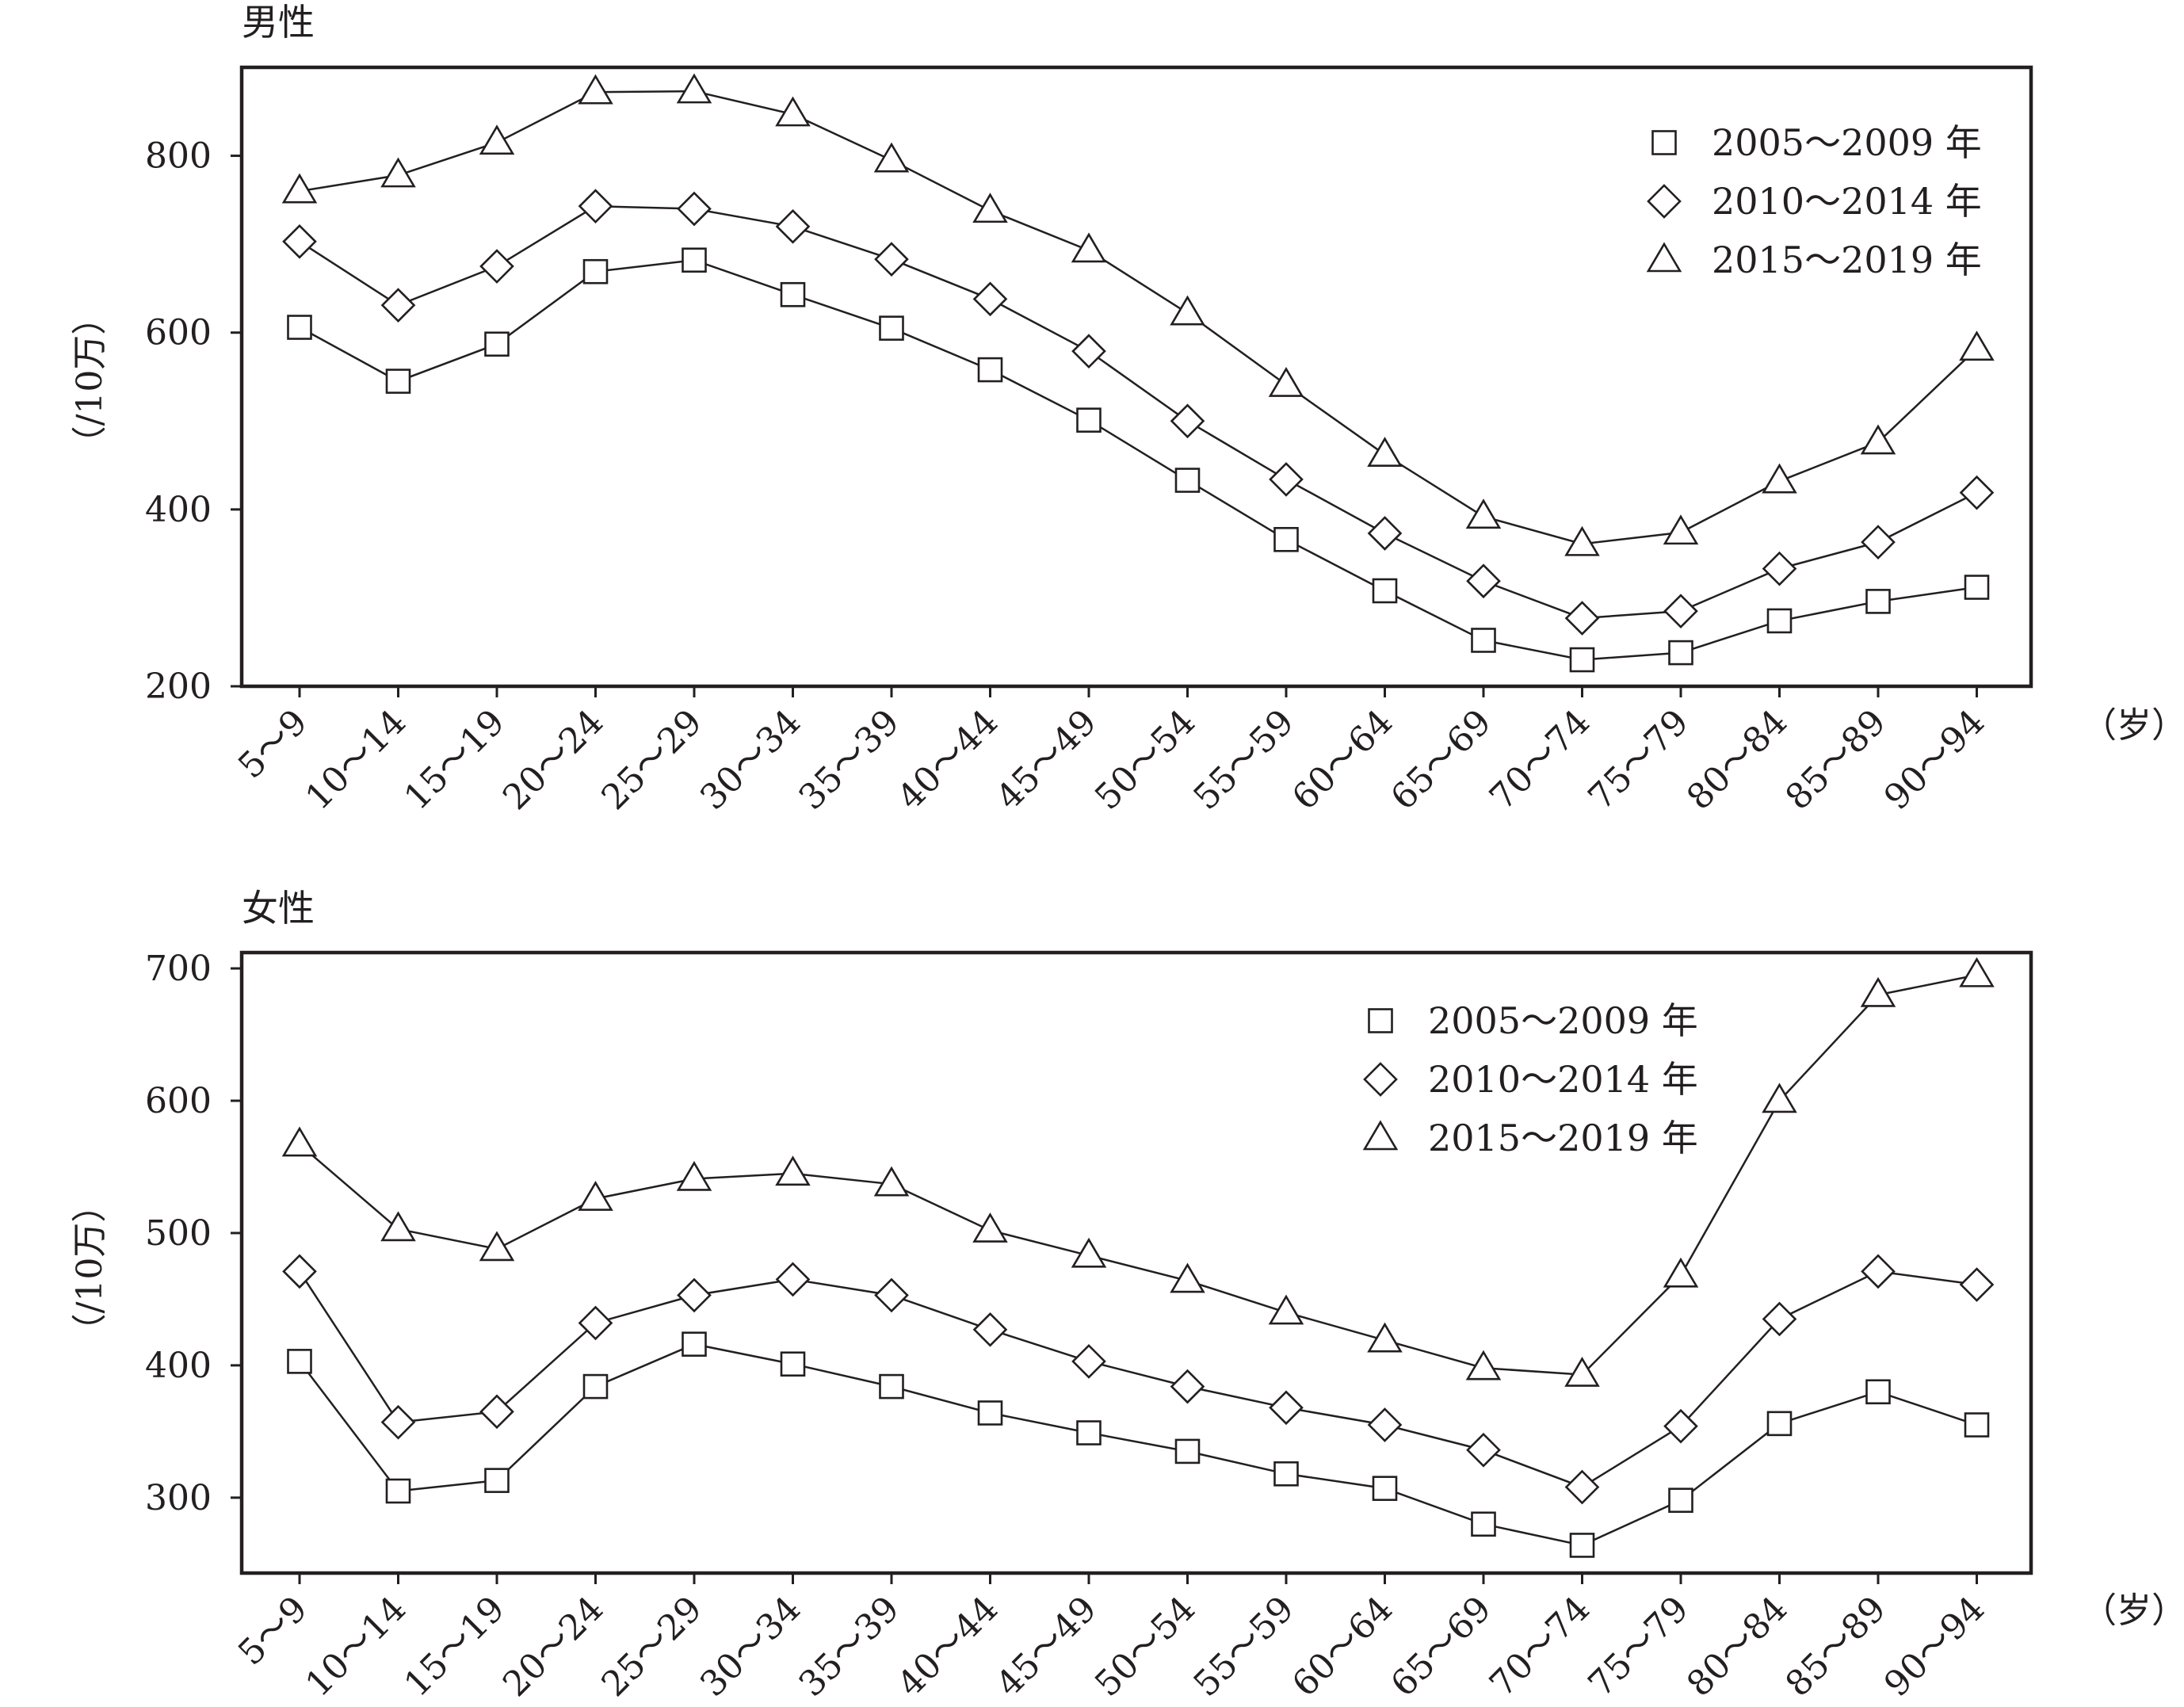 This screenshot has width=2184, height=1707. Describe the element at coordinates (356, 1647) in the screenshot. I see `x-tick-label: 10～14` at that location.